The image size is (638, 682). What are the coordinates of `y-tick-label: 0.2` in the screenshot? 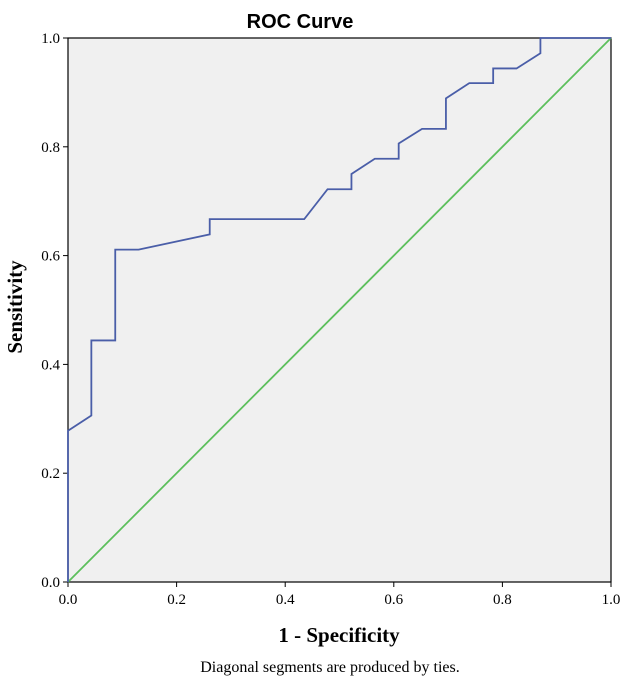 It's located at (50, 474).